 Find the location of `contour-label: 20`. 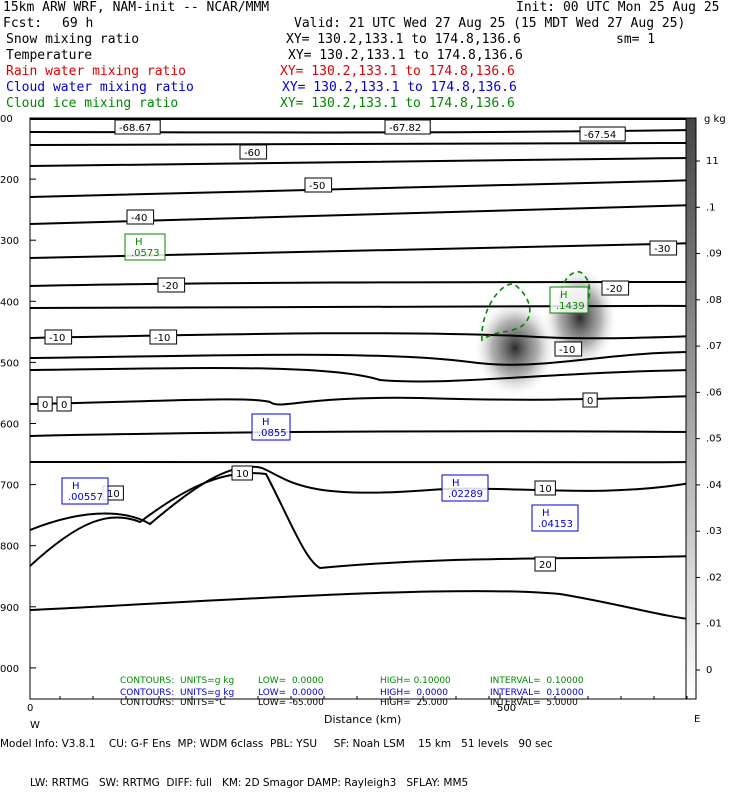

contour-label: 20 is located at coordinates (545, 565).